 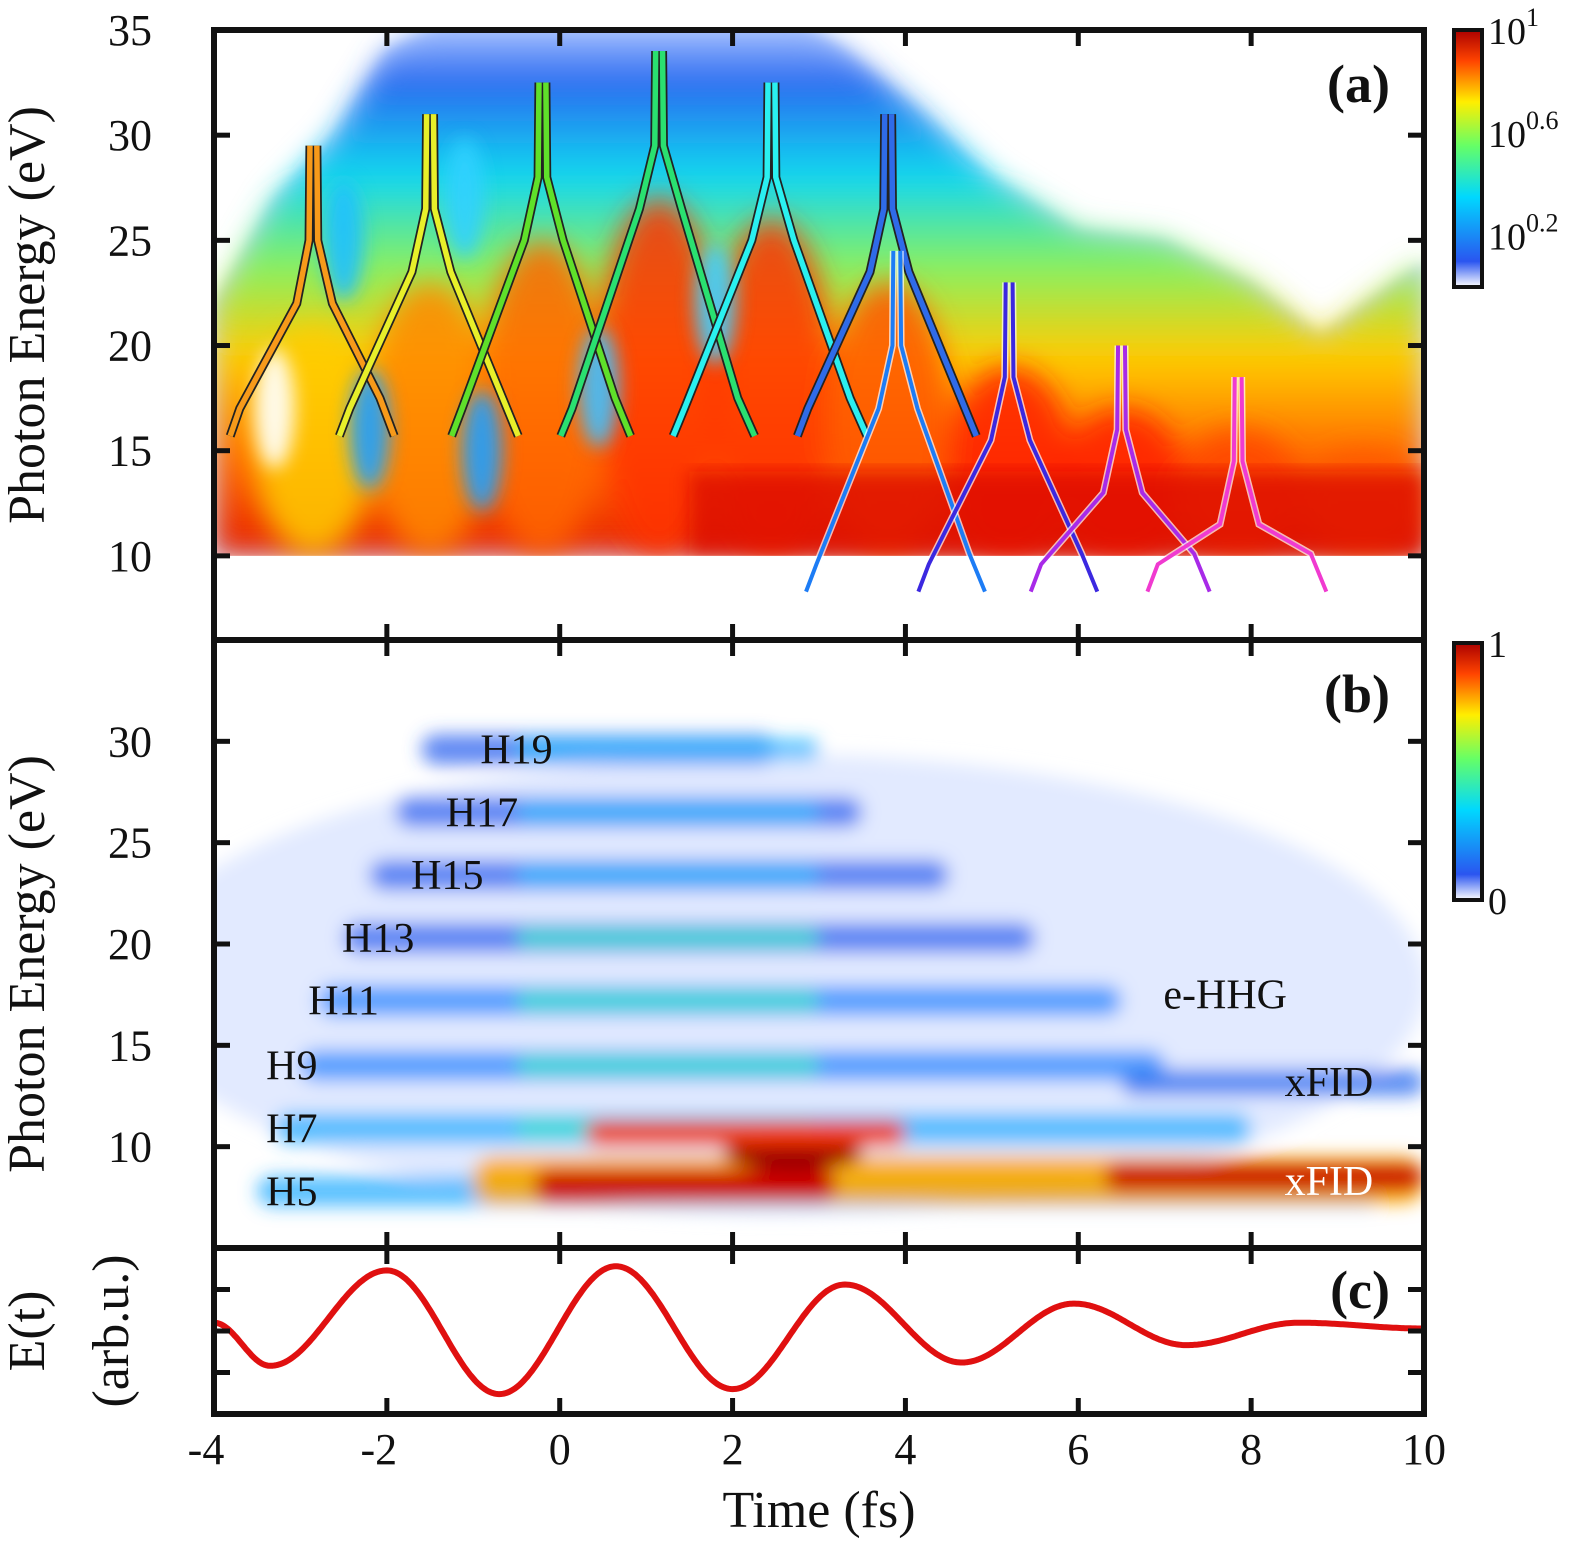 I want to click on y-axis-title-c-line2: (arb.u.), so click(x=111, y=1330).